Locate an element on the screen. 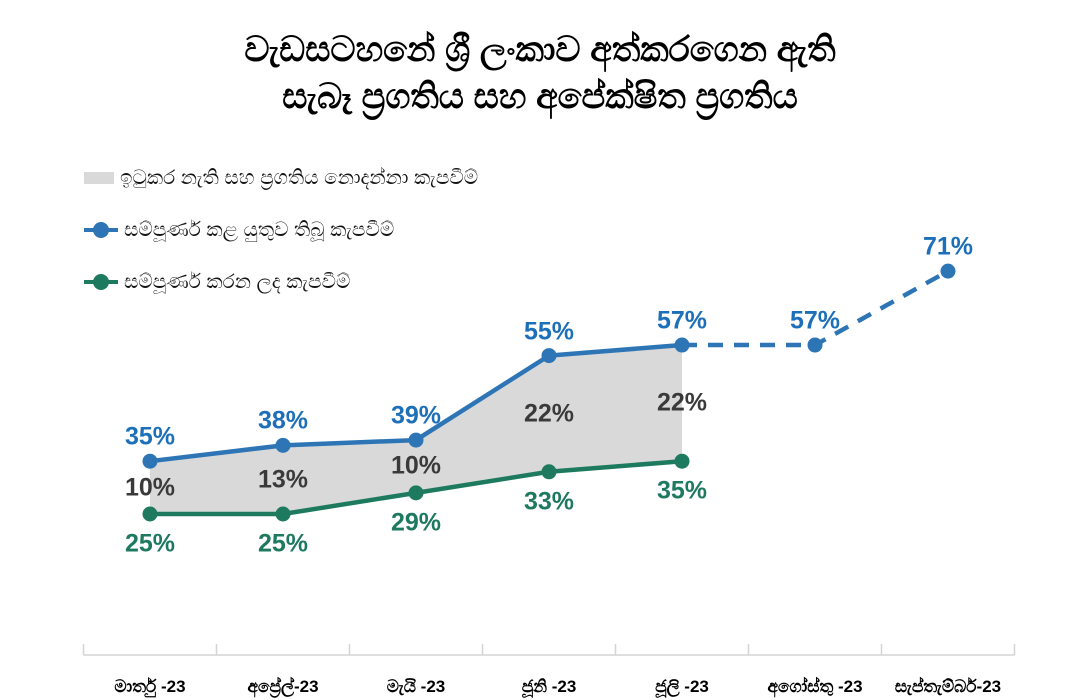 This screenshot has height=700, width=1080. x-axis-label-1: අප්‍රේල්-23 is located at coordinates (283, 686).